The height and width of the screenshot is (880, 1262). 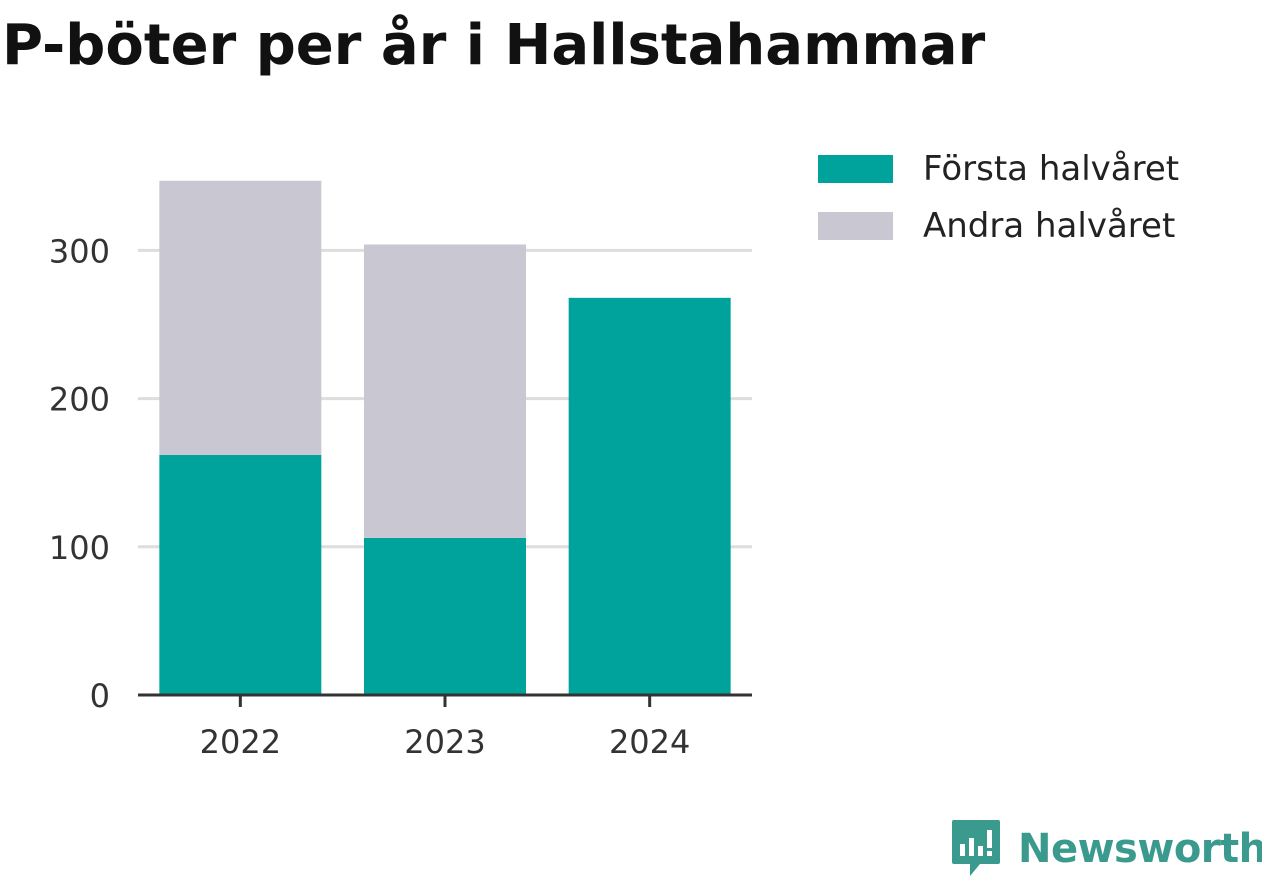 What do you see at coordinates (79, 400) in the screenshot?
I see `y-tick-label-200: 200` at bounding box center [79, 400].